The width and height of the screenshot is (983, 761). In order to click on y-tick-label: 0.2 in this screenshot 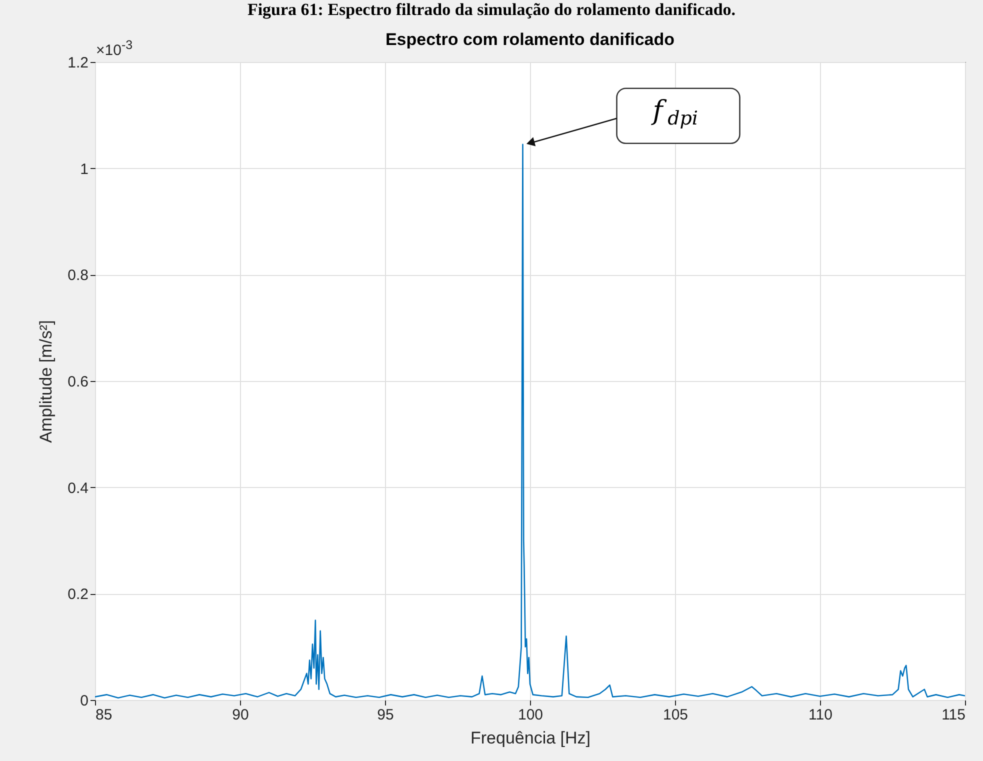, I will do `click(78, 595)`.